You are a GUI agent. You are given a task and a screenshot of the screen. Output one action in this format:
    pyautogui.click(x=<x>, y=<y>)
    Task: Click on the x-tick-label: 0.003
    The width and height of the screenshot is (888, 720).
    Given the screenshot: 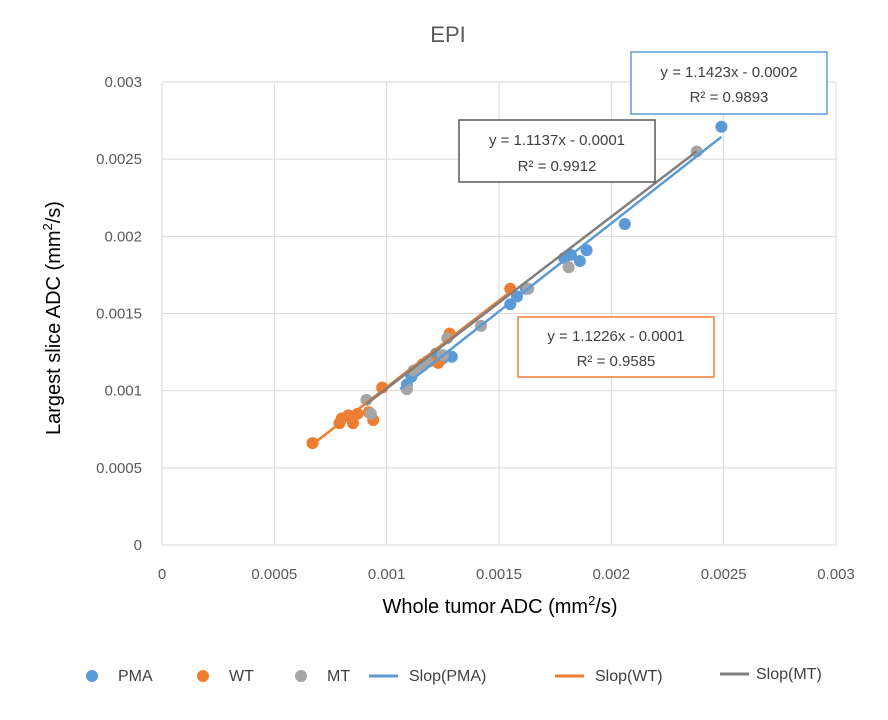 What is the action you would take?
    pyautogui.click(x=836, y=574)
    